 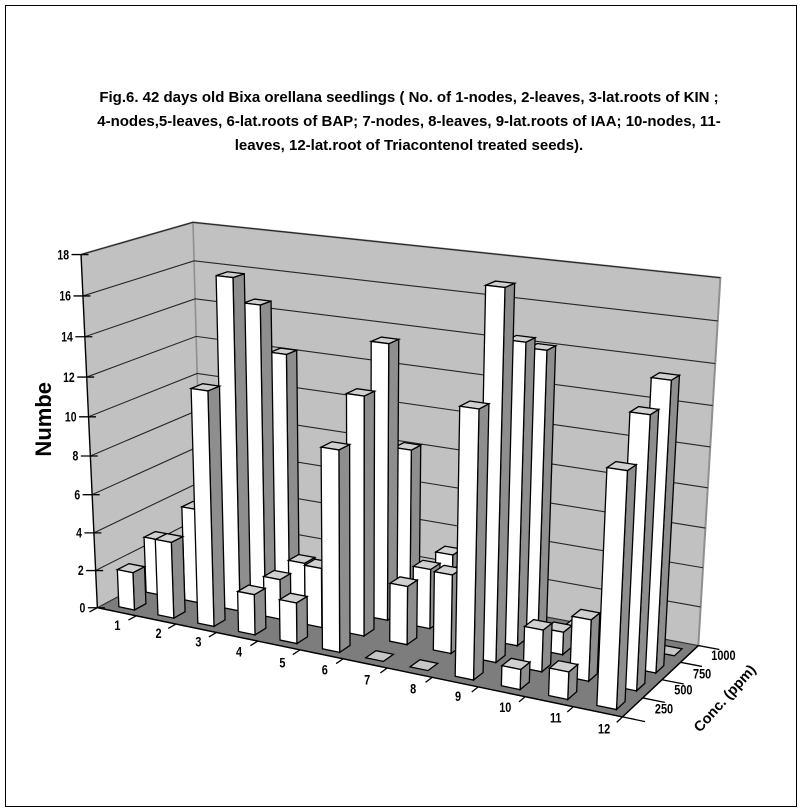 I want to click on svg-text: Number, so click(x=43, y=415).